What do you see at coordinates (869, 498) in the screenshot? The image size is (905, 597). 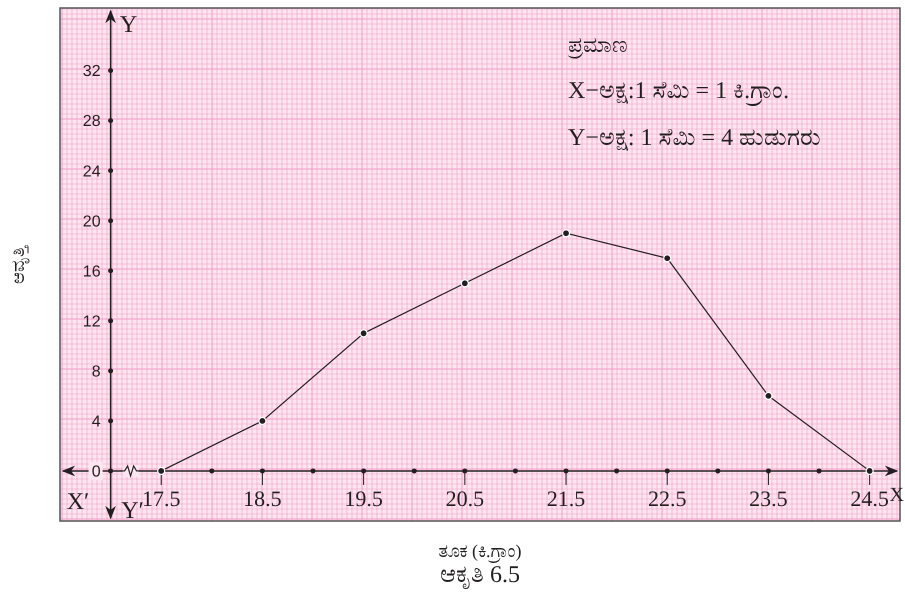 I see `x-tick-label: 24.5` at bounding box center [869, 498].